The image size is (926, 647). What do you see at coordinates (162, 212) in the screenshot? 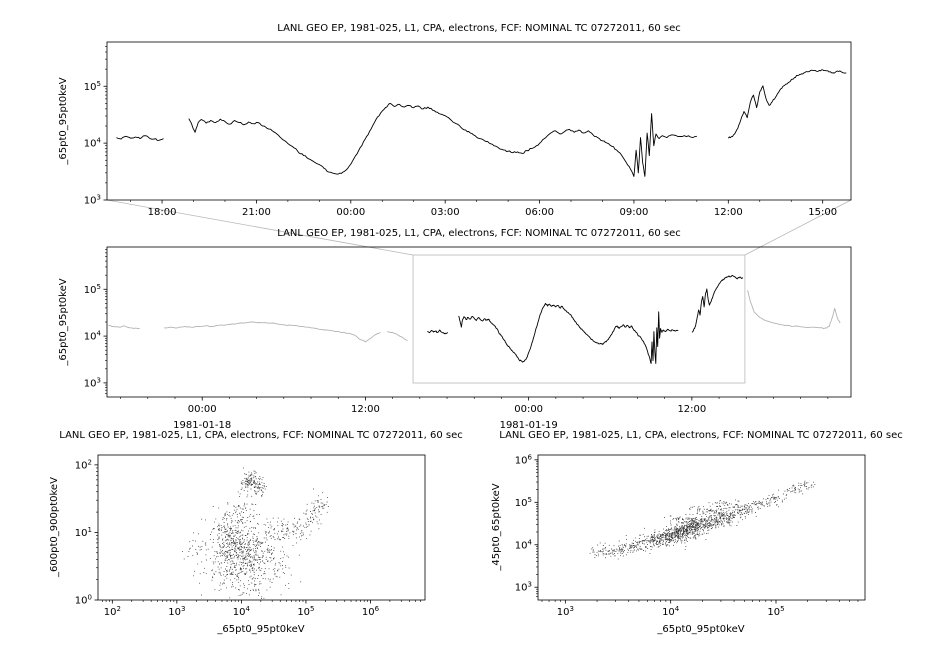
I see `svg-text: 18:00` at bounding box center [162, 212].